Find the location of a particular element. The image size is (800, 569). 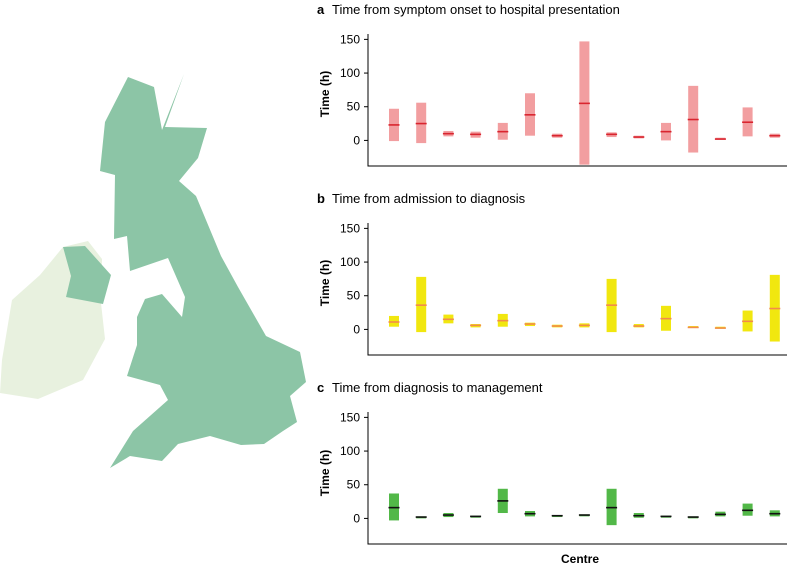

panel-label: a is located at coordinates (321, 9).